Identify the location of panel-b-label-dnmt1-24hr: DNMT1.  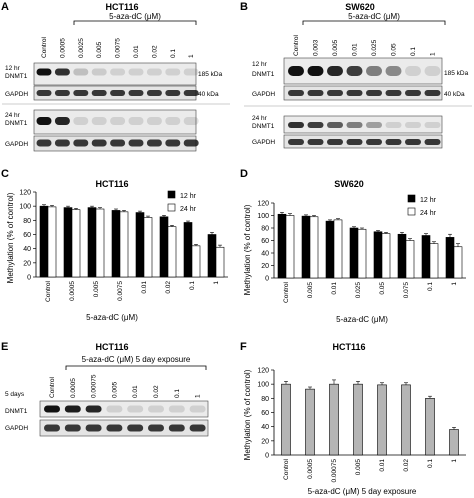
(263, 126).